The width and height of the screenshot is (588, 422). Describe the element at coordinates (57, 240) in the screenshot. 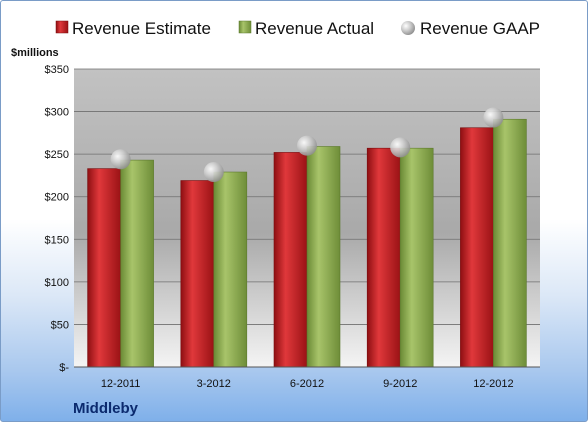

I see `y-tick-label: $150` at that location.